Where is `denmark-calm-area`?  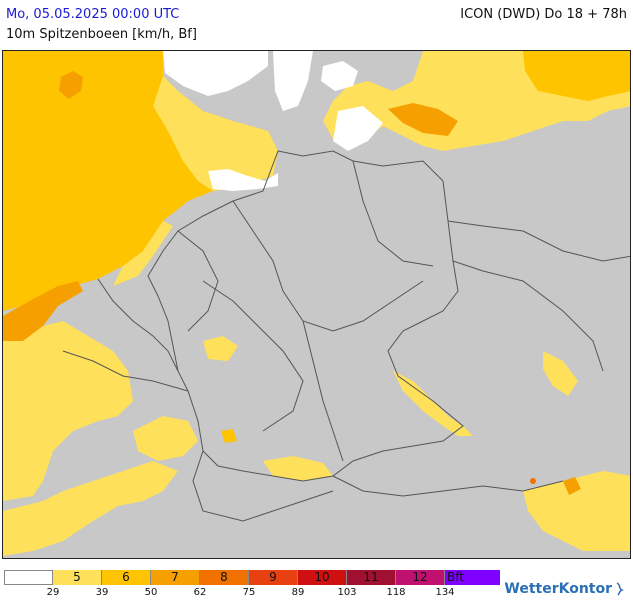 denmark-calm-area is located at coordinates (293, 81).